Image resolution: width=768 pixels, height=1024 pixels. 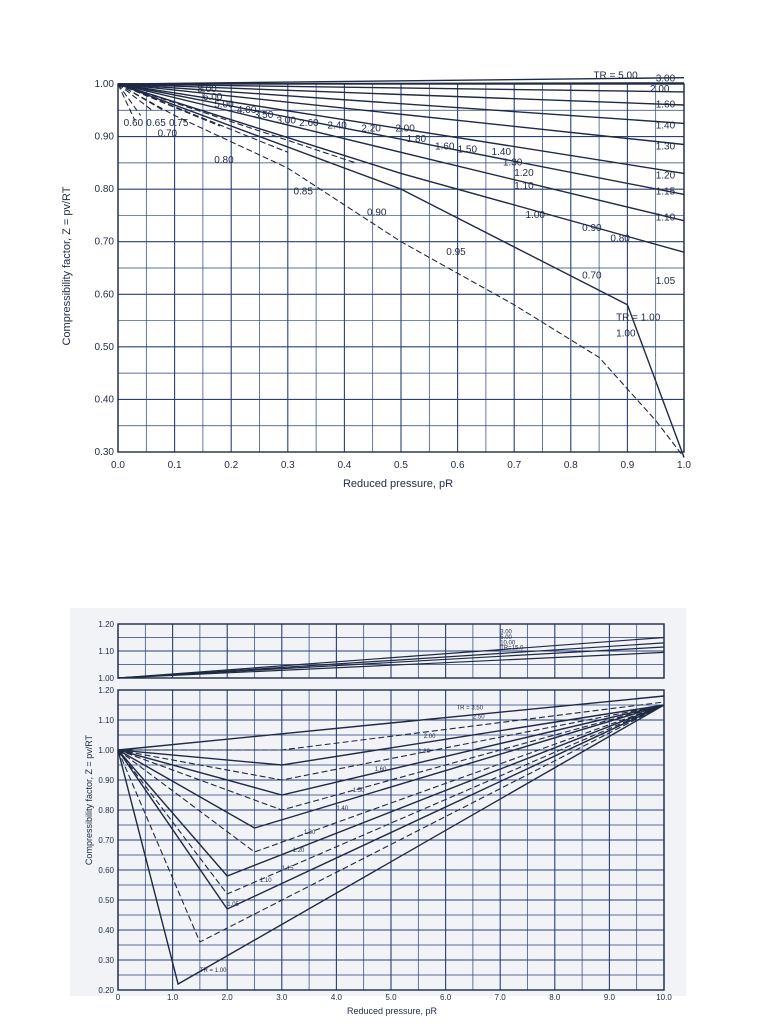 What do you see at coordinates (106, 900) in the screenshot?
I see `chart-2-y-tick-label: 0.50` at bounding box center [106, 900].